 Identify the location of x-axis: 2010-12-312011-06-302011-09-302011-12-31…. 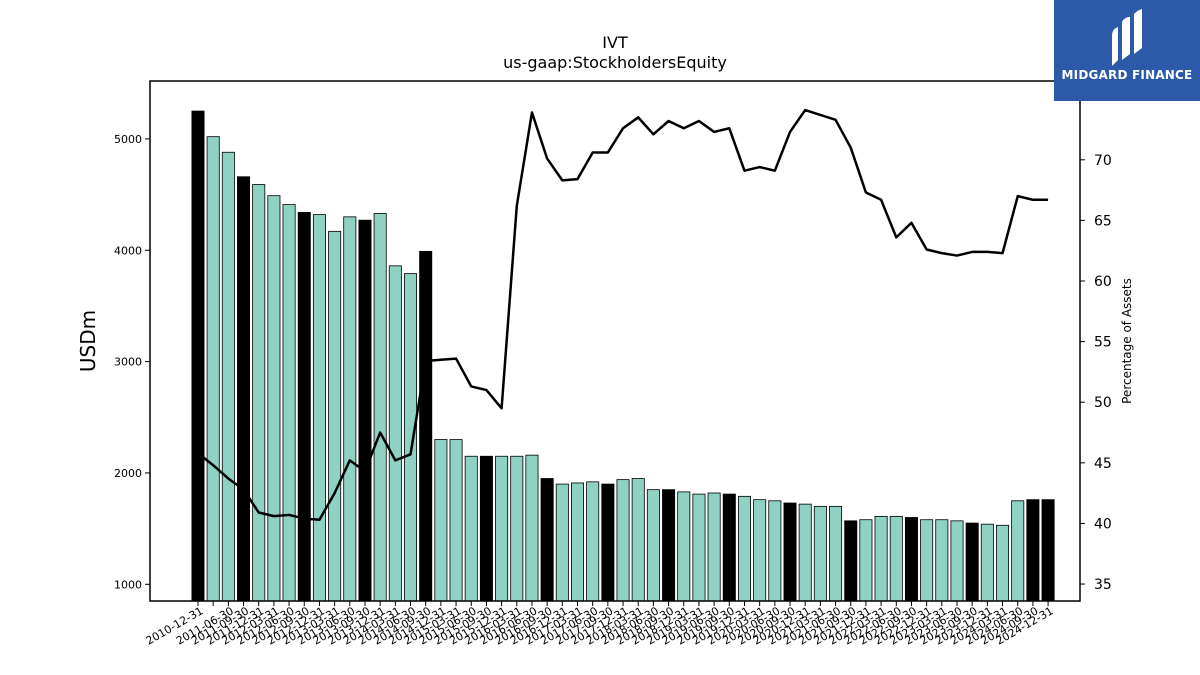
(600, 624).